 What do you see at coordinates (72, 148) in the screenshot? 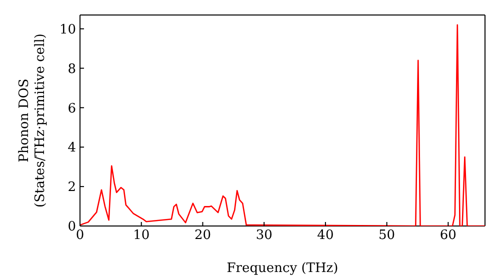
I see `y-tick-label: 4` at bounding box center [72, 148].